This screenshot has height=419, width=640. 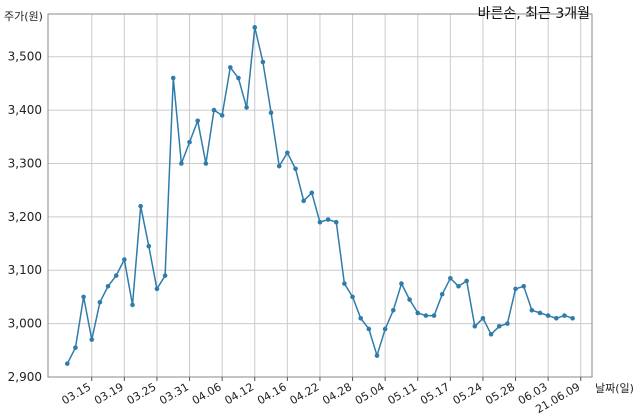 I want to click on y-axis-ticks: 2,900 3,000 3,100 3,200 3,300 3,400 3,500, so click(x=25, y=217).